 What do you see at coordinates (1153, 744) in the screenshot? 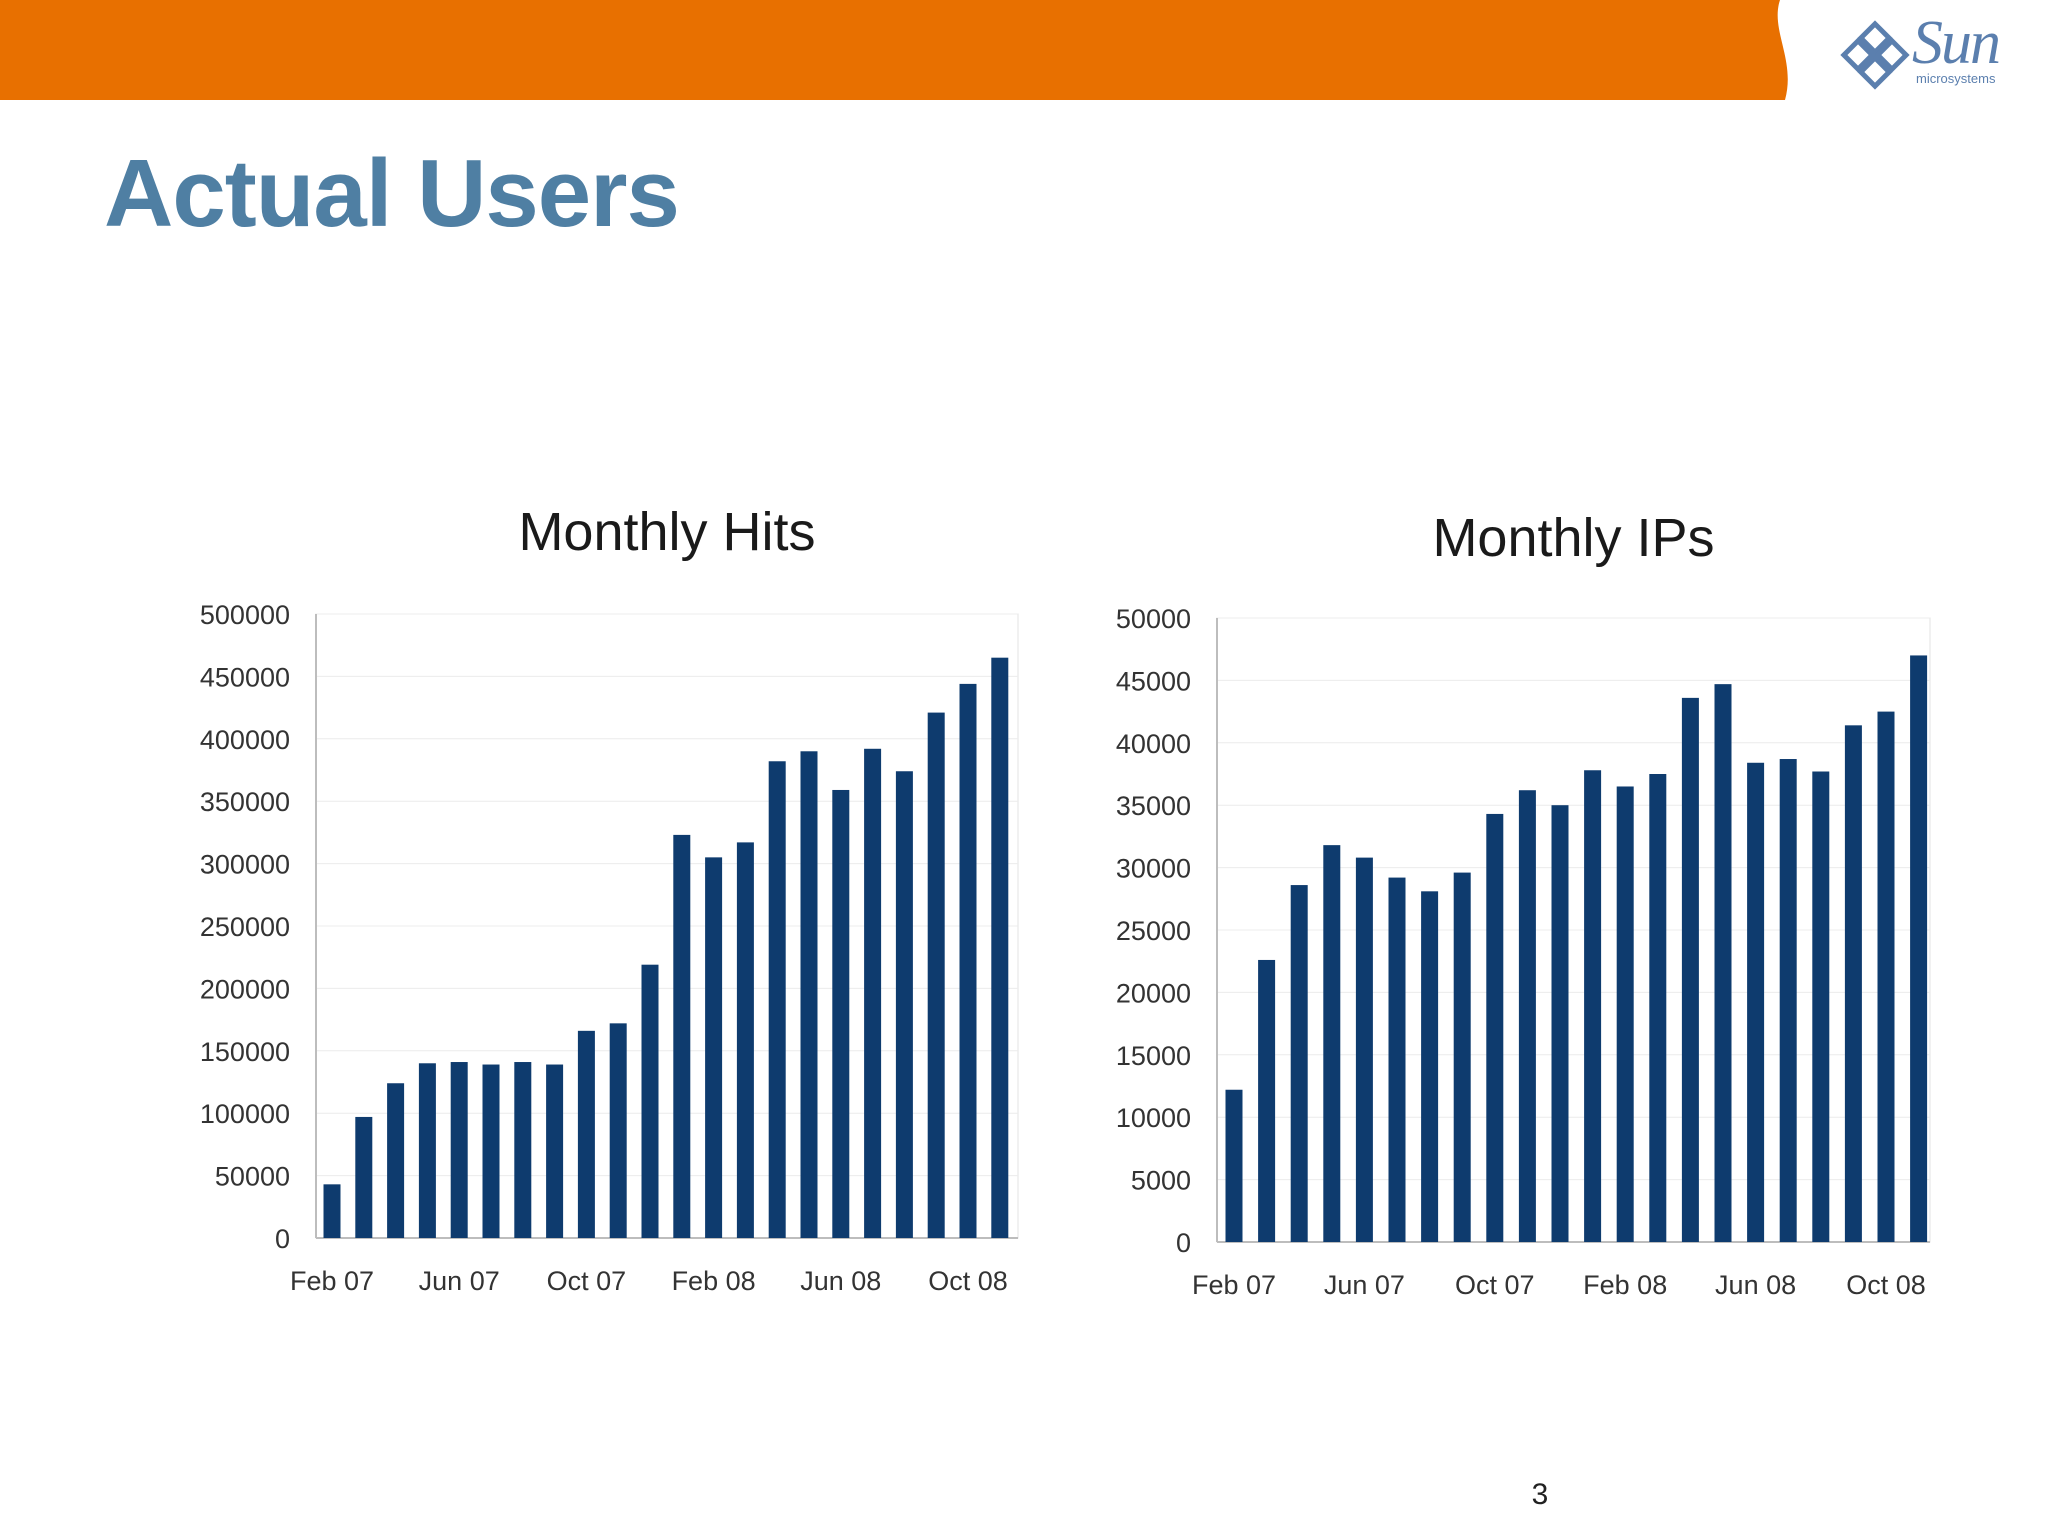
I see `monthly-ips-y-tick-label: 40000` at bounding box center [1153, 744].